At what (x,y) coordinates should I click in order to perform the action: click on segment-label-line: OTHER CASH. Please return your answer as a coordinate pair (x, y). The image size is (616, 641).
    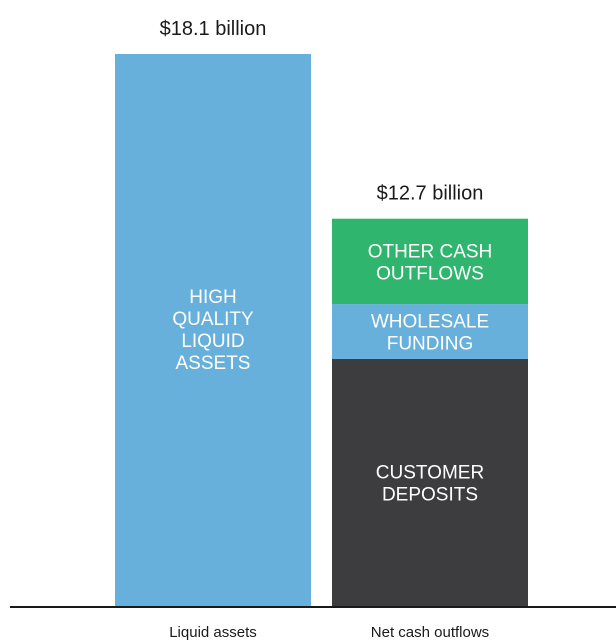
    Looking at the image, I should click on (430, 251).